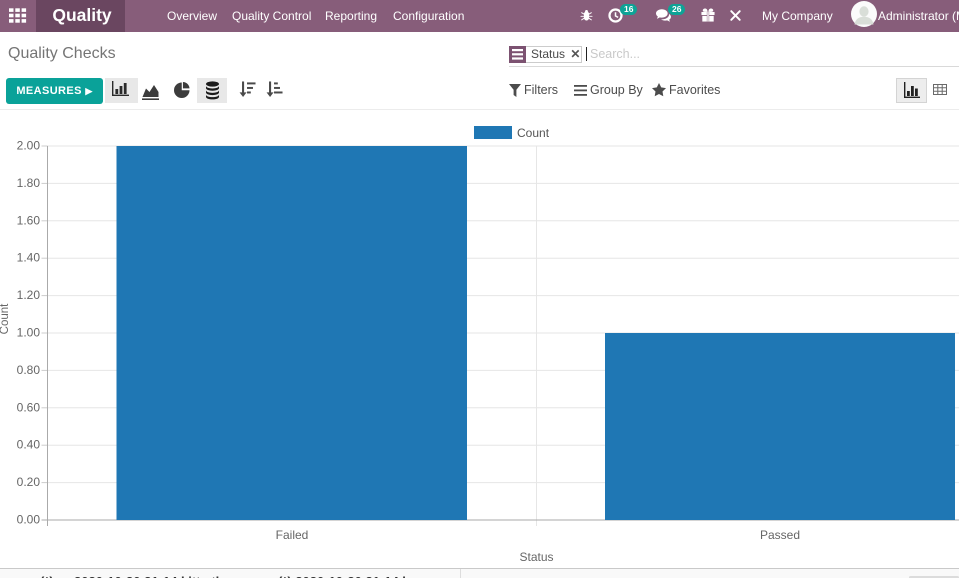 The height and width of the screenshot is (578, 959). I want to click on svg-text: 0.00, so click(29, 520).